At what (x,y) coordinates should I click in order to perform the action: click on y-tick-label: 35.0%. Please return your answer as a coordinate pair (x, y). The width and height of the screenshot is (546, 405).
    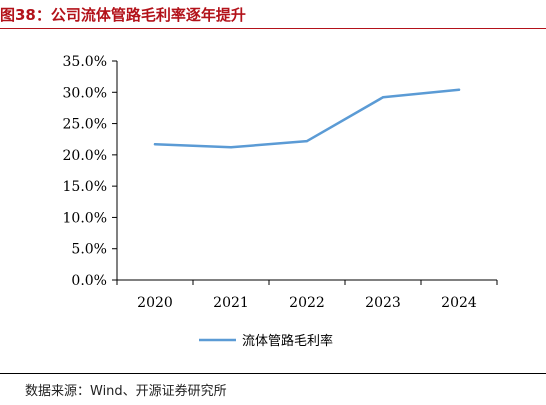
    Looking at the image, I should click on (85, 62).